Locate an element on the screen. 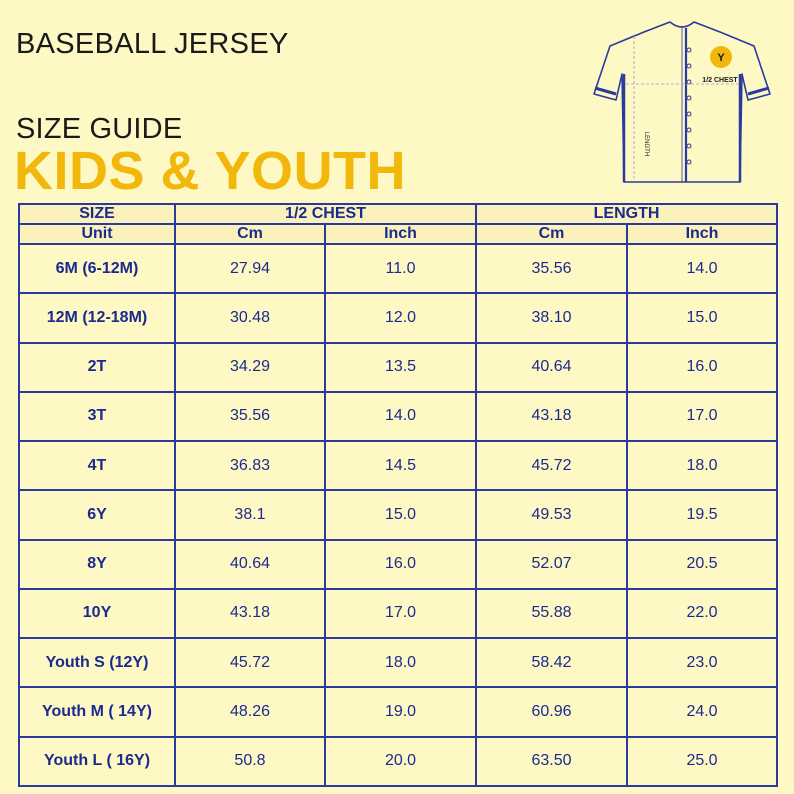 This screenshot has height=794, width=794. length-inch-cell: 23.0 is located at coordinates (702, 663).